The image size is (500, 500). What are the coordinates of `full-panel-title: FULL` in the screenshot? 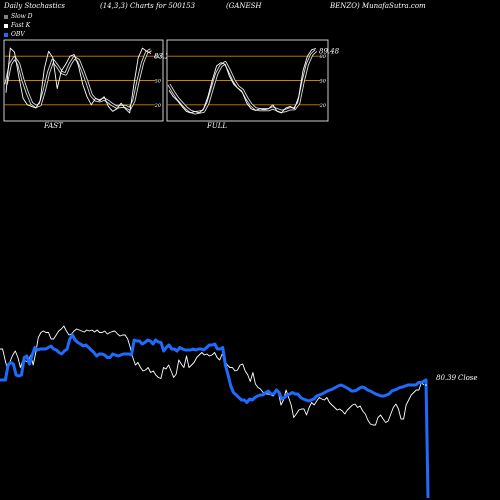 It's located at (217, 126).